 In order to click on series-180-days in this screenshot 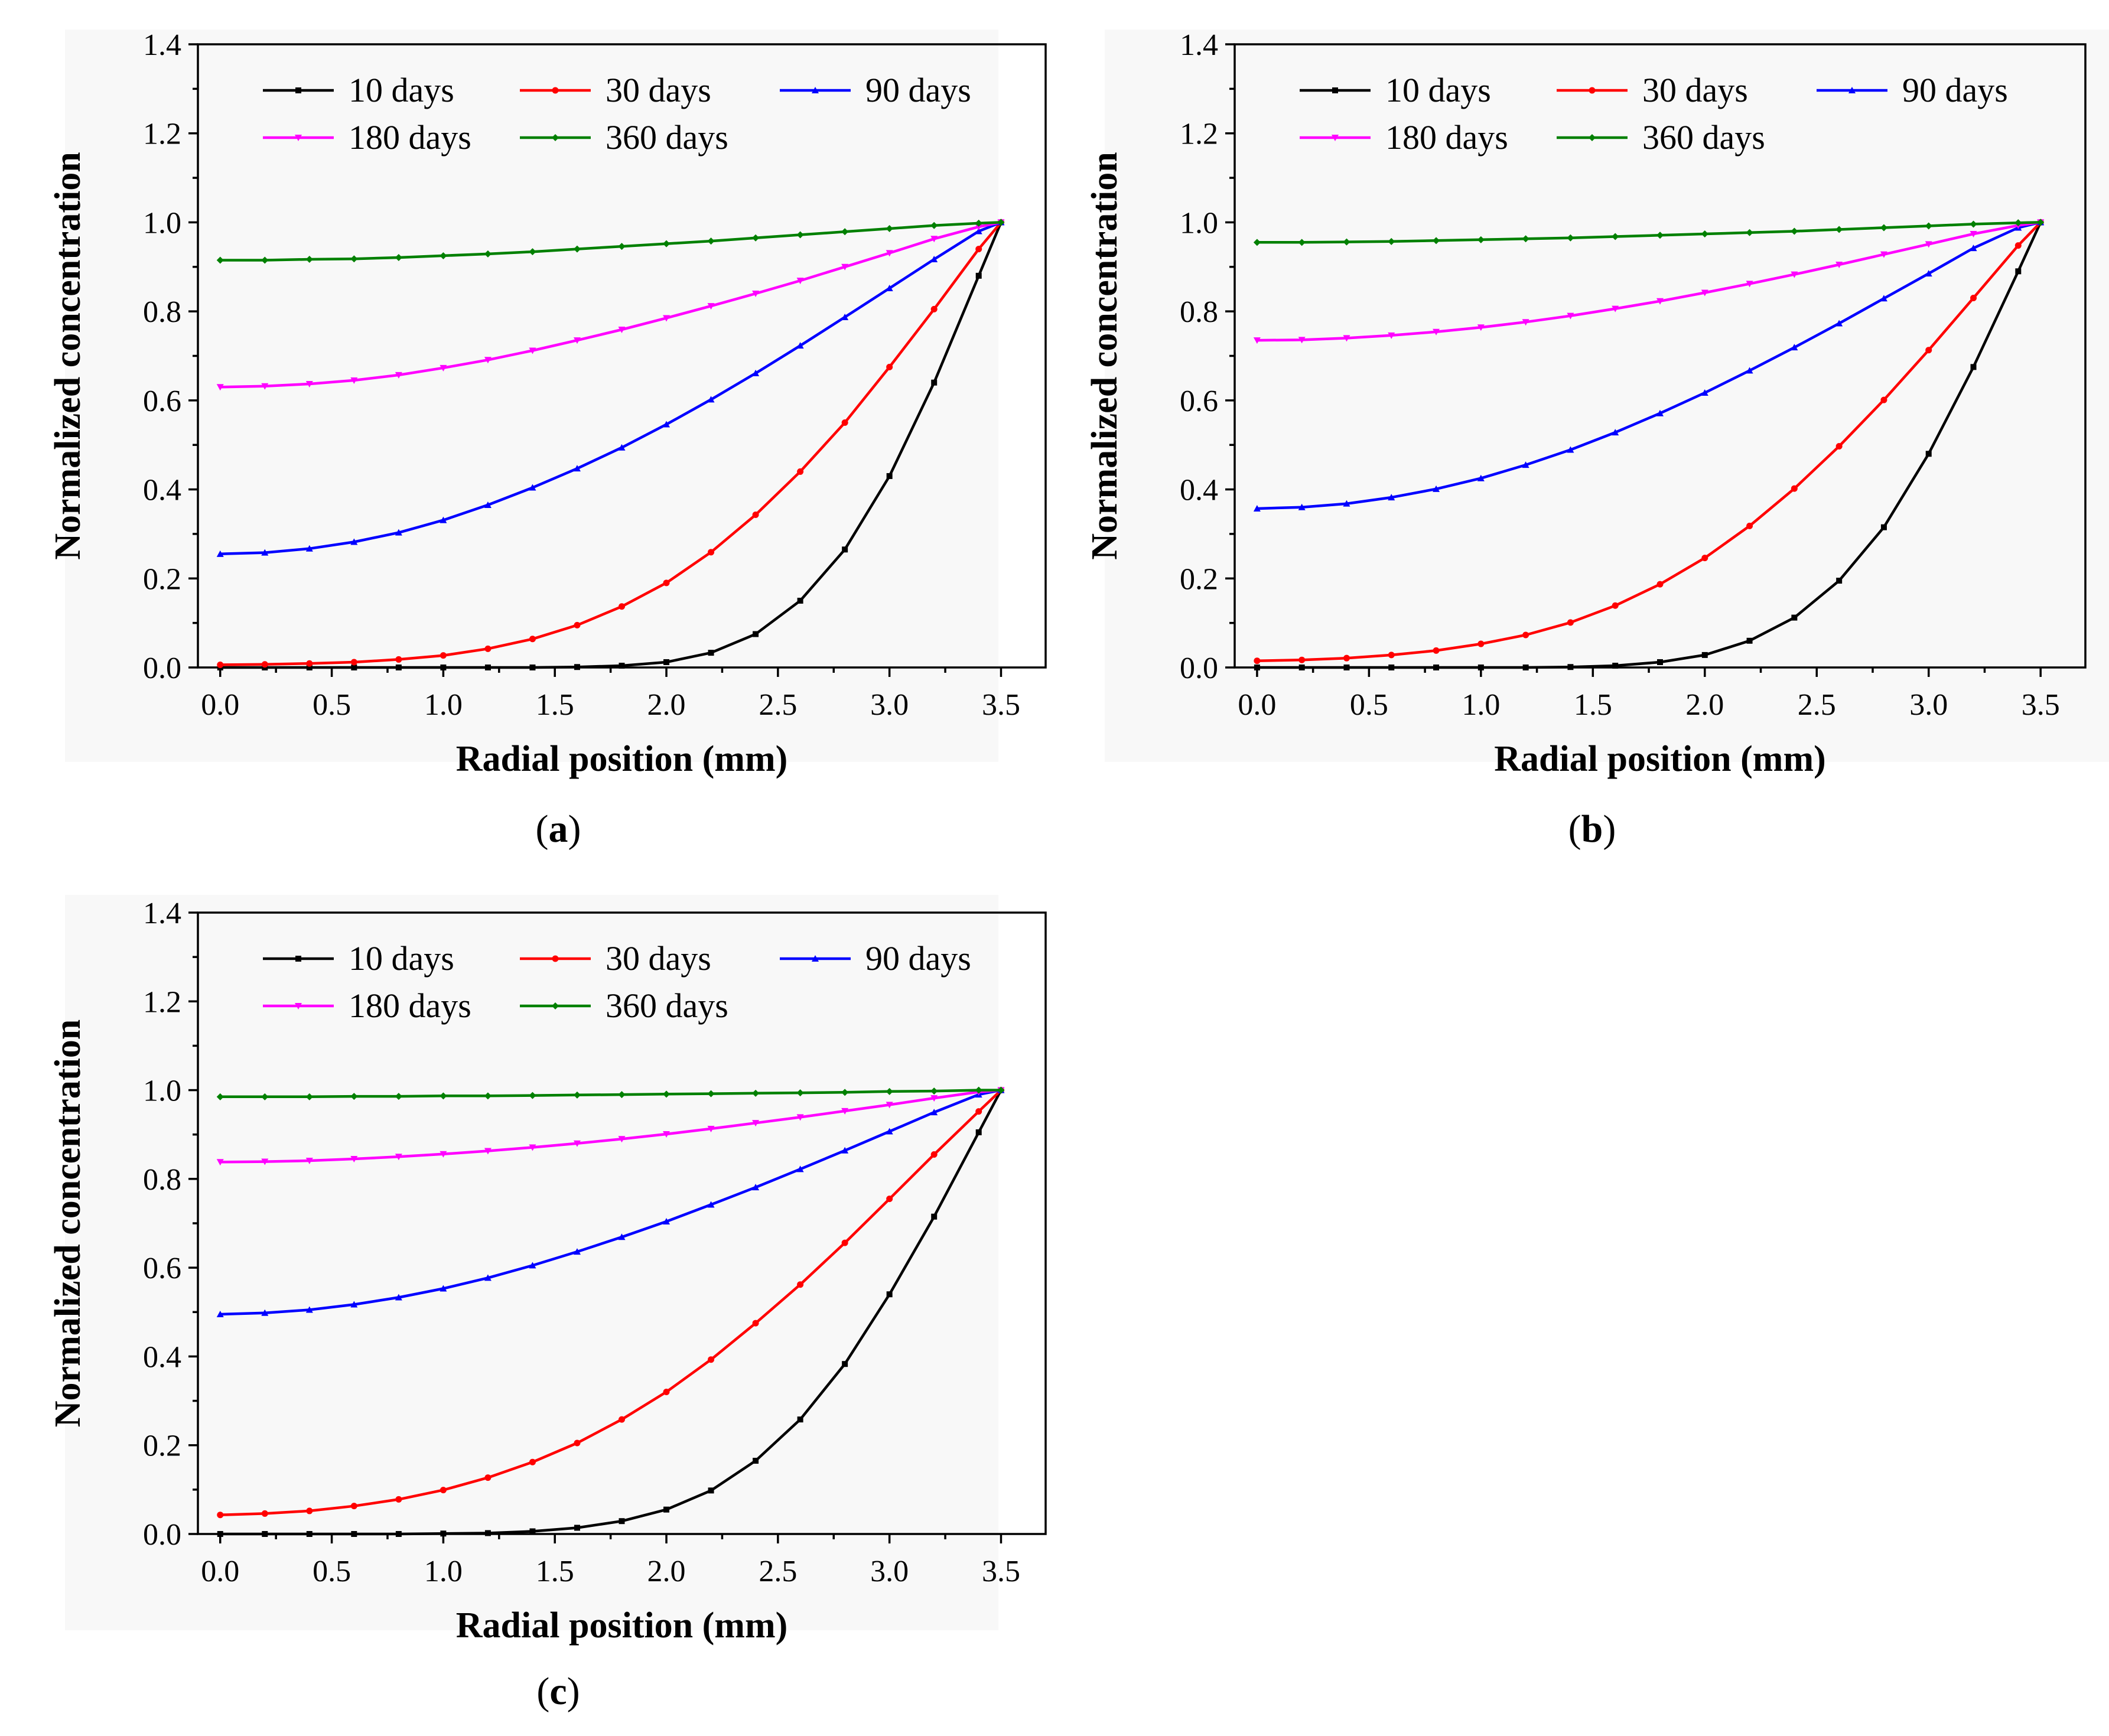, I will do `click(610, 305)`.